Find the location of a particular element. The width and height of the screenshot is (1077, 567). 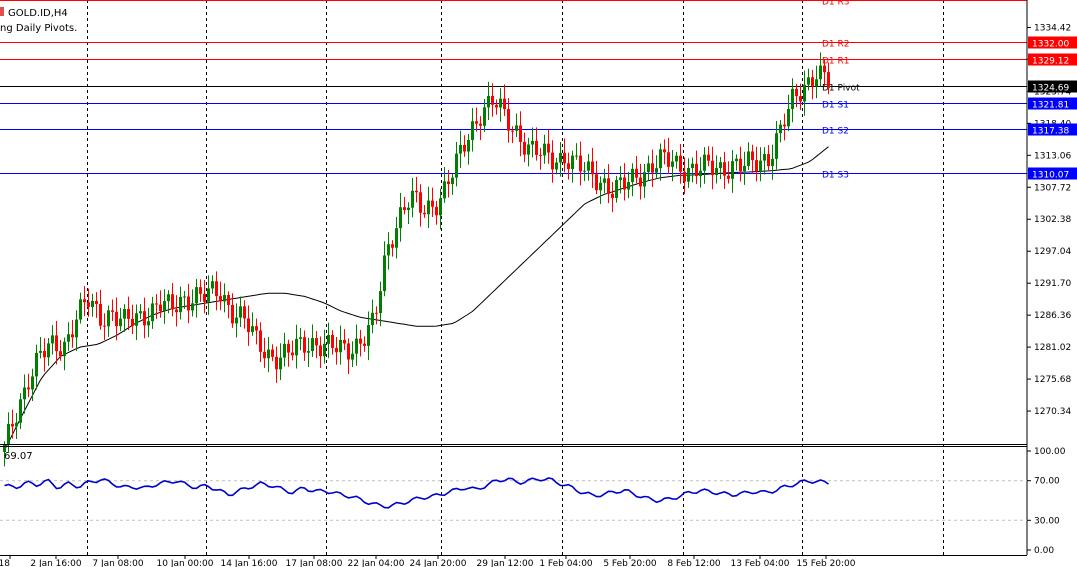

pivot-label: D1 R2 is located at coordinates (836, 45).